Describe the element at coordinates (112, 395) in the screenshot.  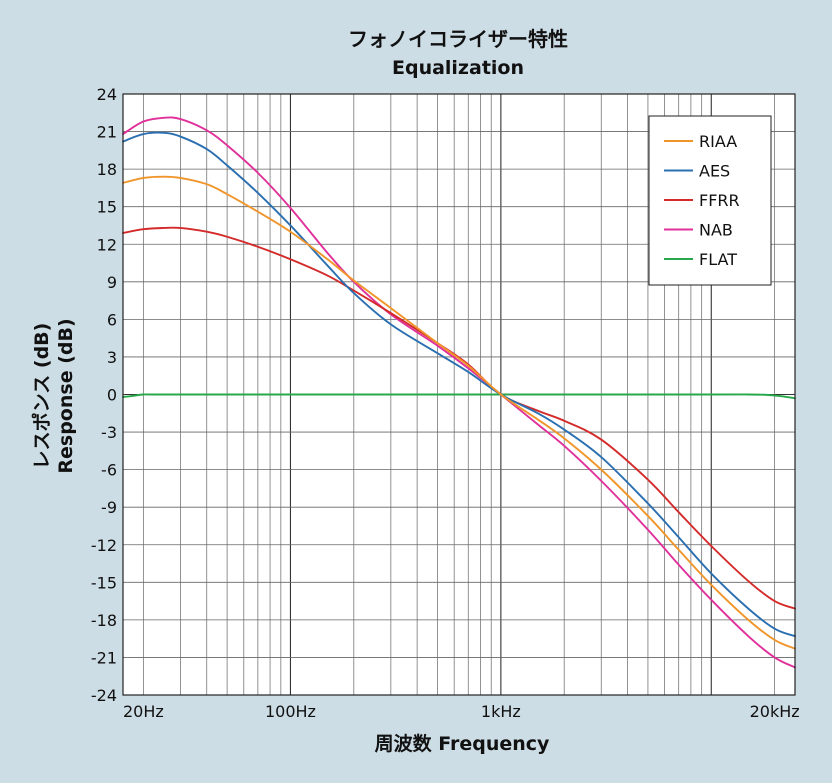
I see `y-tick-label: 0` at that location.